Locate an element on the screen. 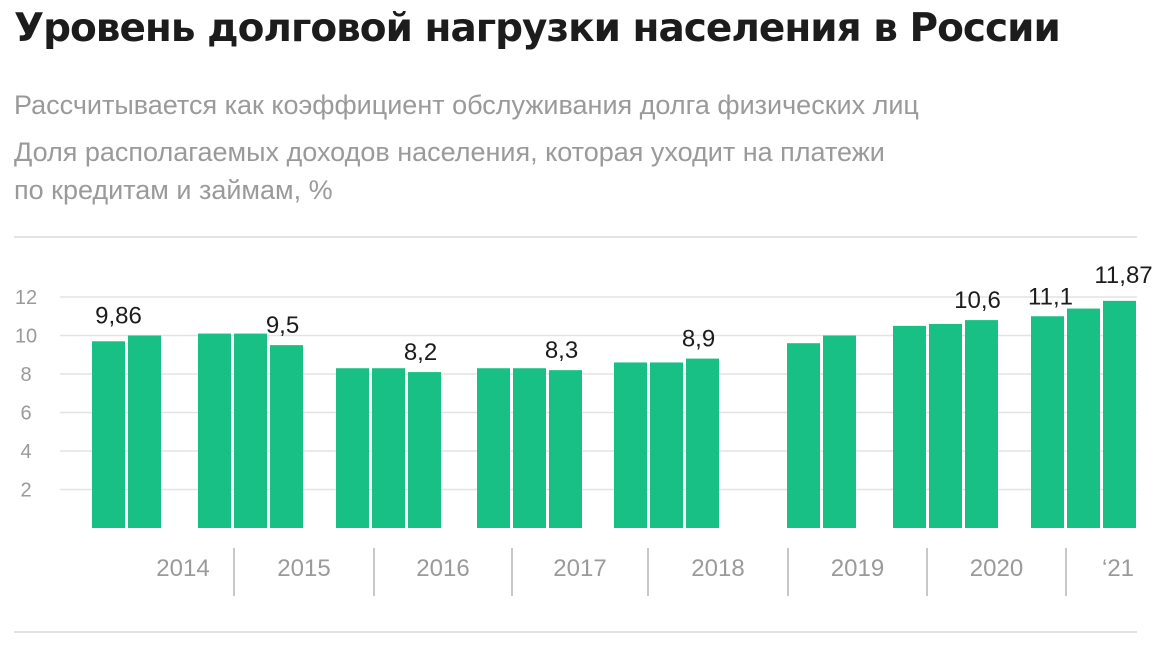 Image resolution: width=1157 pixels, height=649 pixels. data-label: 11,1 is located at coordinates (1050, 296).